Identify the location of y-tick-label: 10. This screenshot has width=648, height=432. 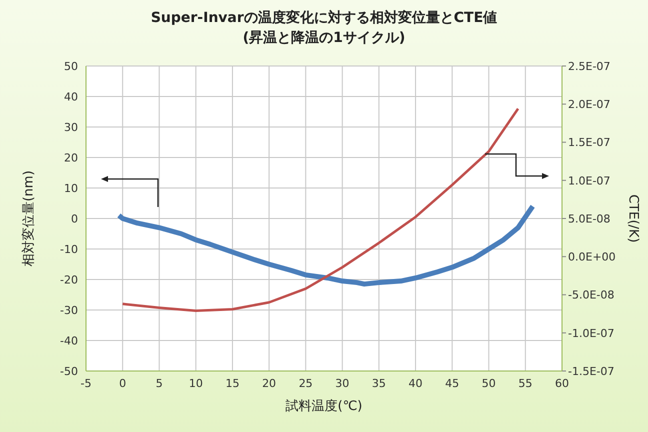
(71, 188).